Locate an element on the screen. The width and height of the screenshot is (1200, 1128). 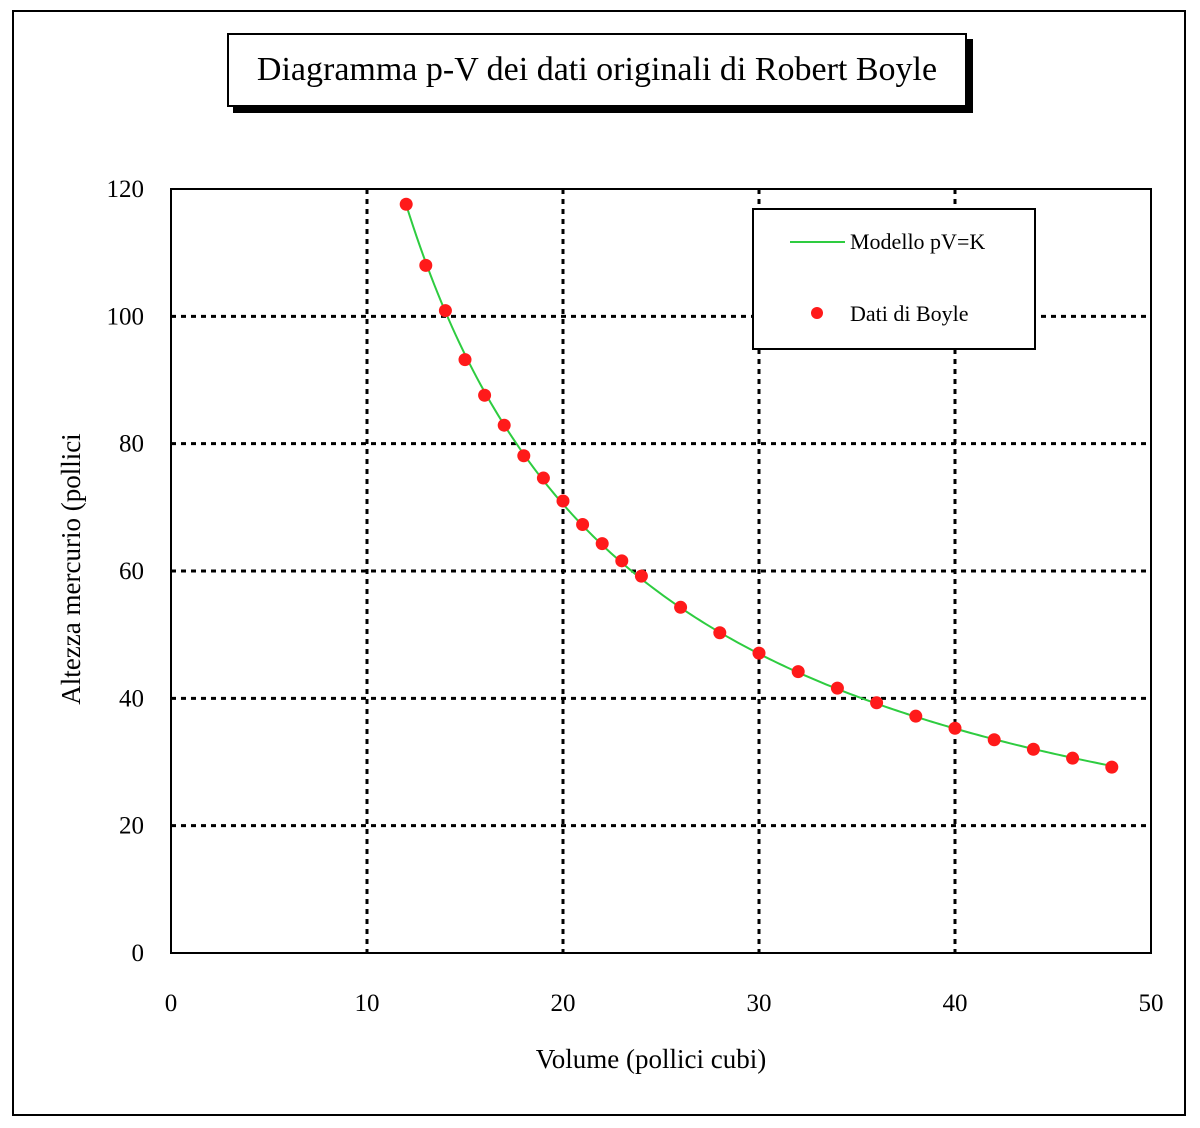
x-tick-label: 30 is located at coordinates (759, 1003).